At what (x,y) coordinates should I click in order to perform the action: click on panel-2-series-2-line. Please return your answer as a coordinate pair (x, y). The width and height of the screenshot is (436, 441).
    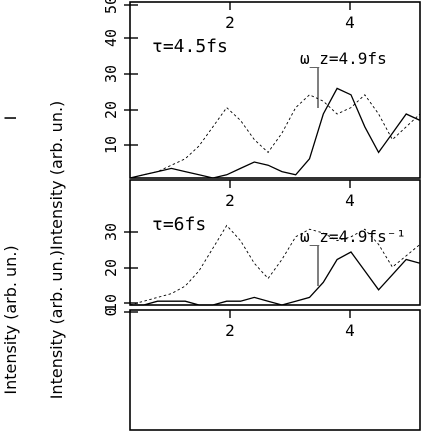
    Looking at the image, I should click on (275, 265).